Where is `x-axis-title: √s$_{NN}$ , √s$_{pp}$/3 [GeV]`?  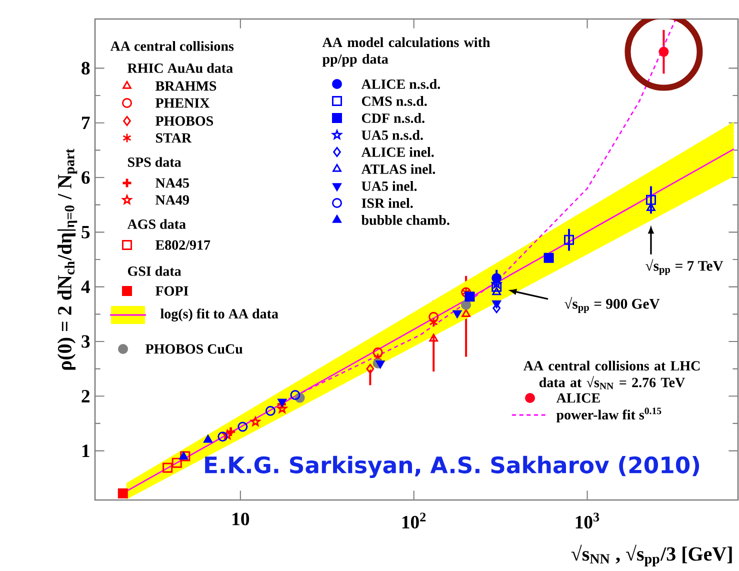 x-axis-title: √s$_{NN}$ , √s$_{pp}$/3 [GeV] is located at coordinates (651, 555).